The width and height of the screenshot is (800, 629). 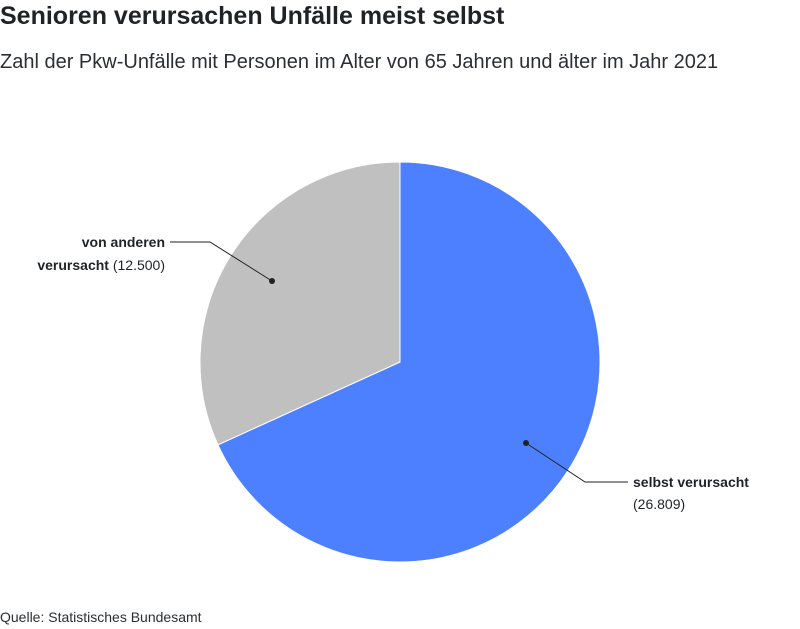 I want to click on leader-dot-selbst, so click(x=526, y=443).